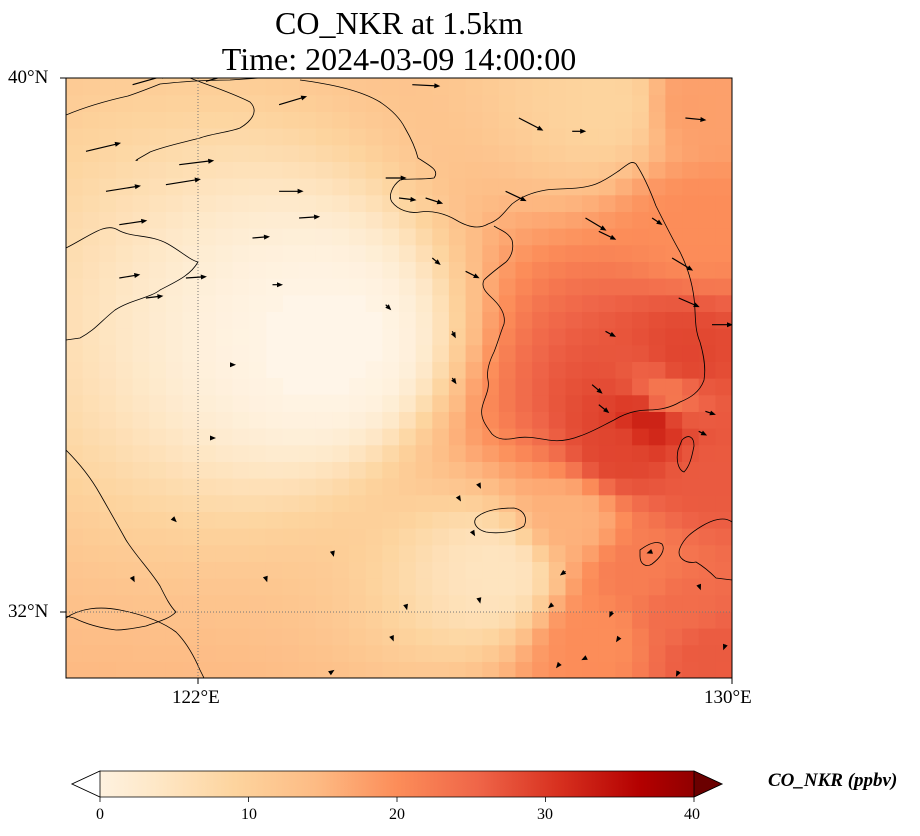  What do you see at coordinates (100, 814) in the screenshot?
I see `colorbar-tick-label-0: 0` at bounding box center [100, 814].